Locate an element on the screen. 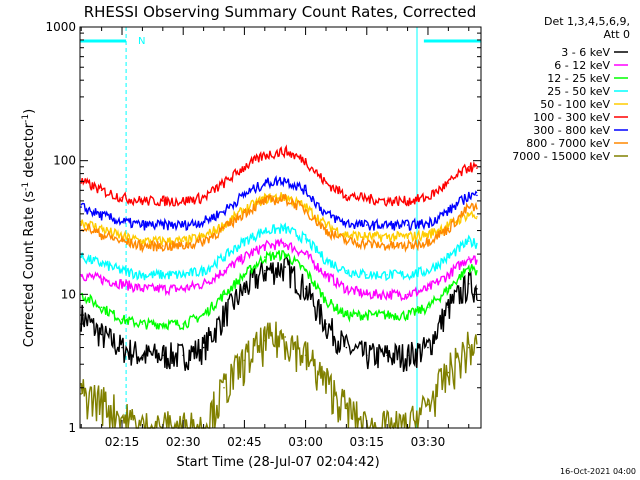 The image size is (640, 480). y-axis-label: Corrected Count Rate (s-1 detector-1) is located at coordinates (29, 228).